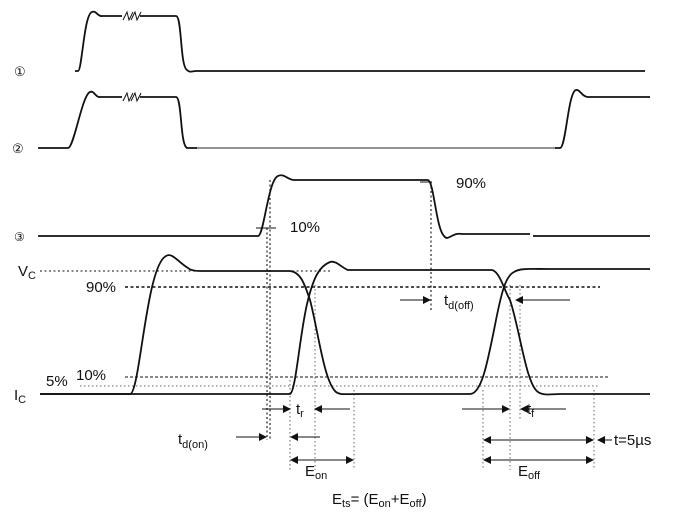  What do you see at coordinates (16, 395) in the screenshot?
I see `ic-label-main: I` at bounding box center [16, 395].